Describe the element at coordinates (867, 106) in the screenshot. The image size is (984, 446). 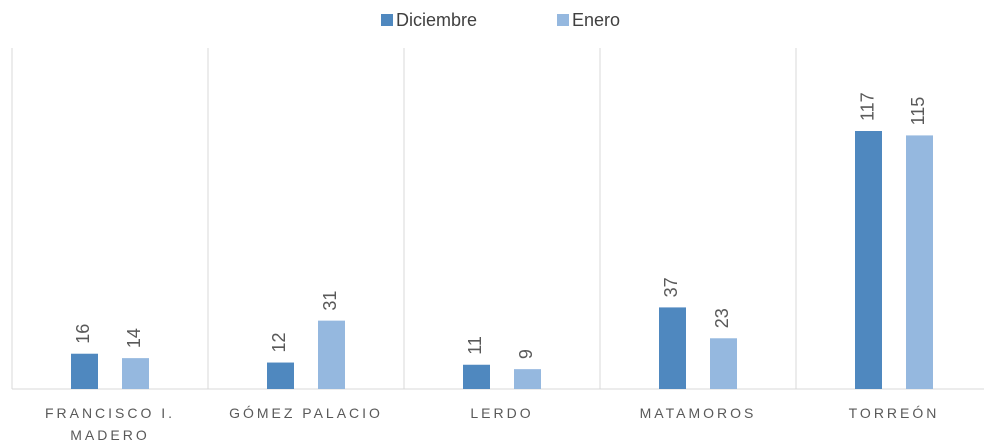
I see `data-label: 117` at that location.